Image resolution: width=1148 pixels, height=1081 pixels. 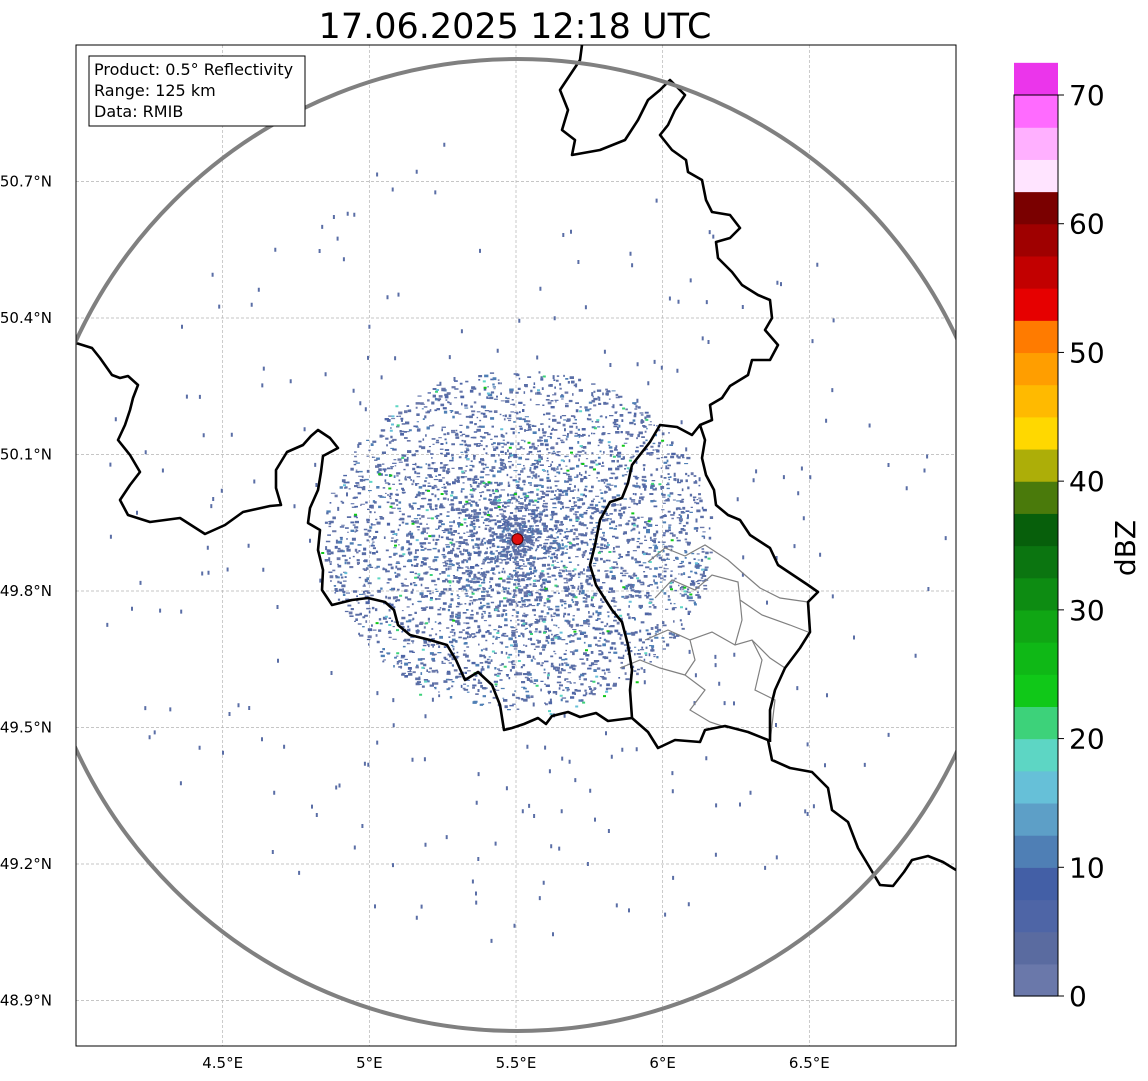 What do you see at coordinates (809, 1063) in the screenshot?
I see `lon-tick-label: 6.5°E` at bounding box center [809, 1063].